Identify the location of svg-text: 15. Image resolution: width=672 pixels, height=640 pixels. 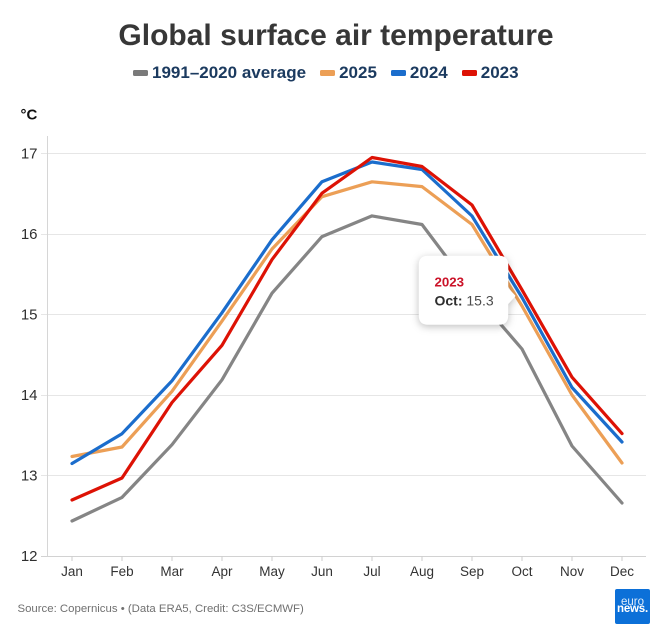
(29, 314).